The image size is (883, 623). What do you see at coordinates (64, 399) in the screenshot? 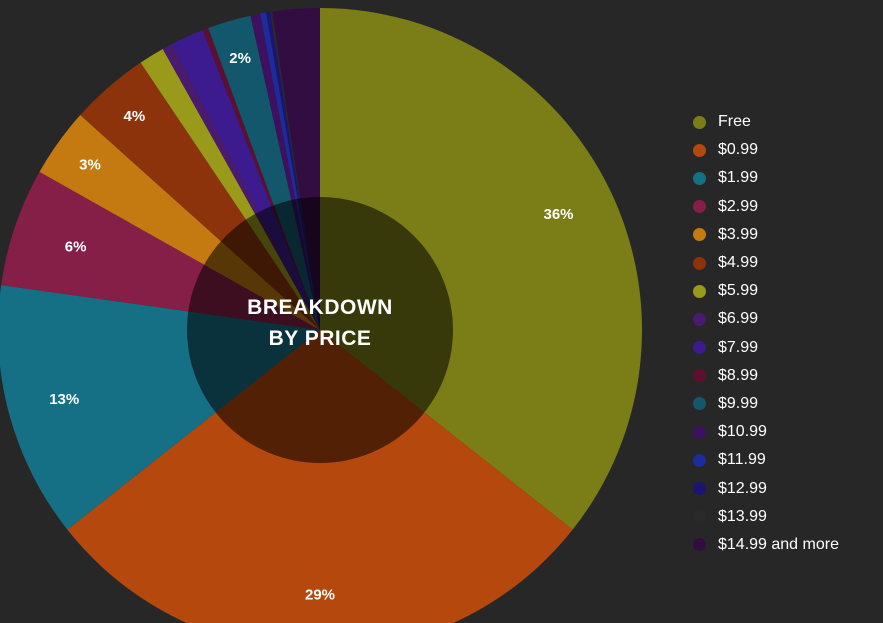
I see `slice-percent-label: 13%` at bounding box center [64, 399].